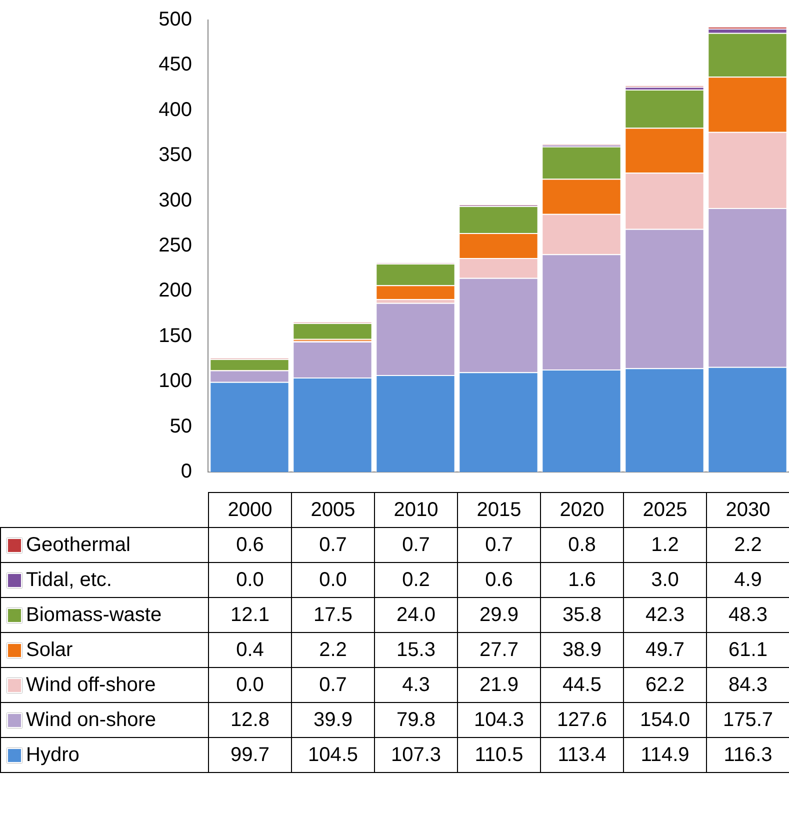 The image size is (789, 833). What do you see at coordinates (175, 155) in the screenshot?
I see `y-tick-label: 350` at bounding box center [175, 155].